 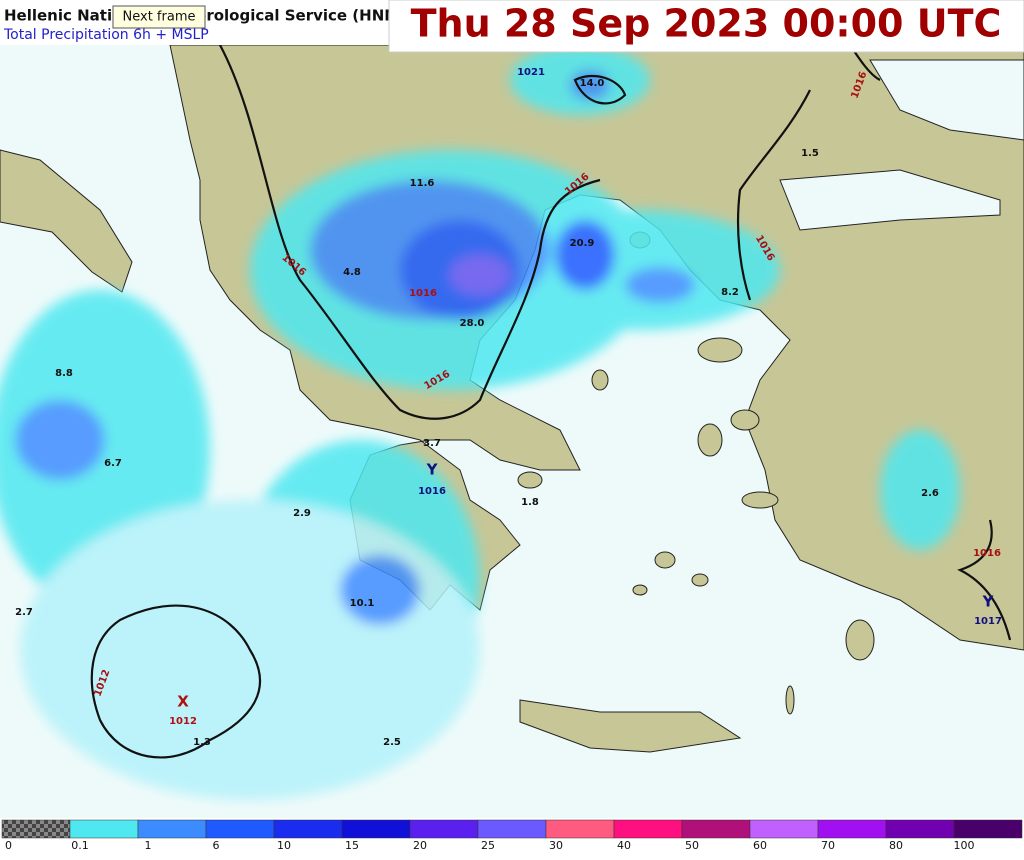 I want to click on precip-label: 28.0, so click(x=472, y=323).